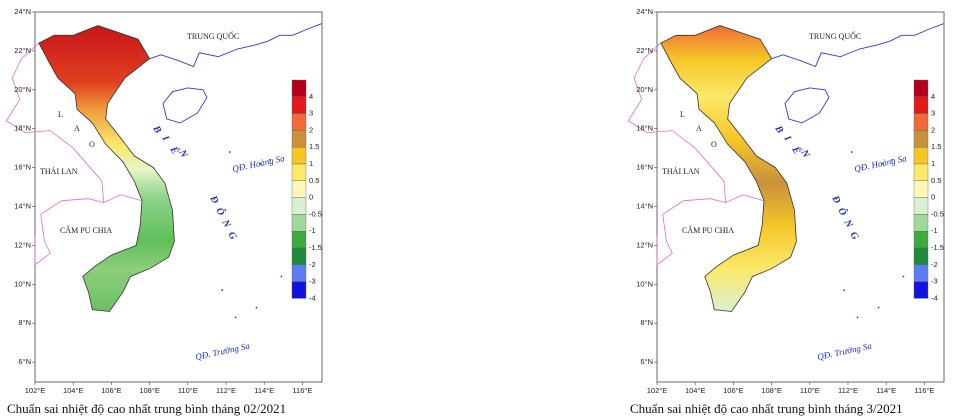  I want to click on place-label: TRUNG QUỐC, so click(835, 36).